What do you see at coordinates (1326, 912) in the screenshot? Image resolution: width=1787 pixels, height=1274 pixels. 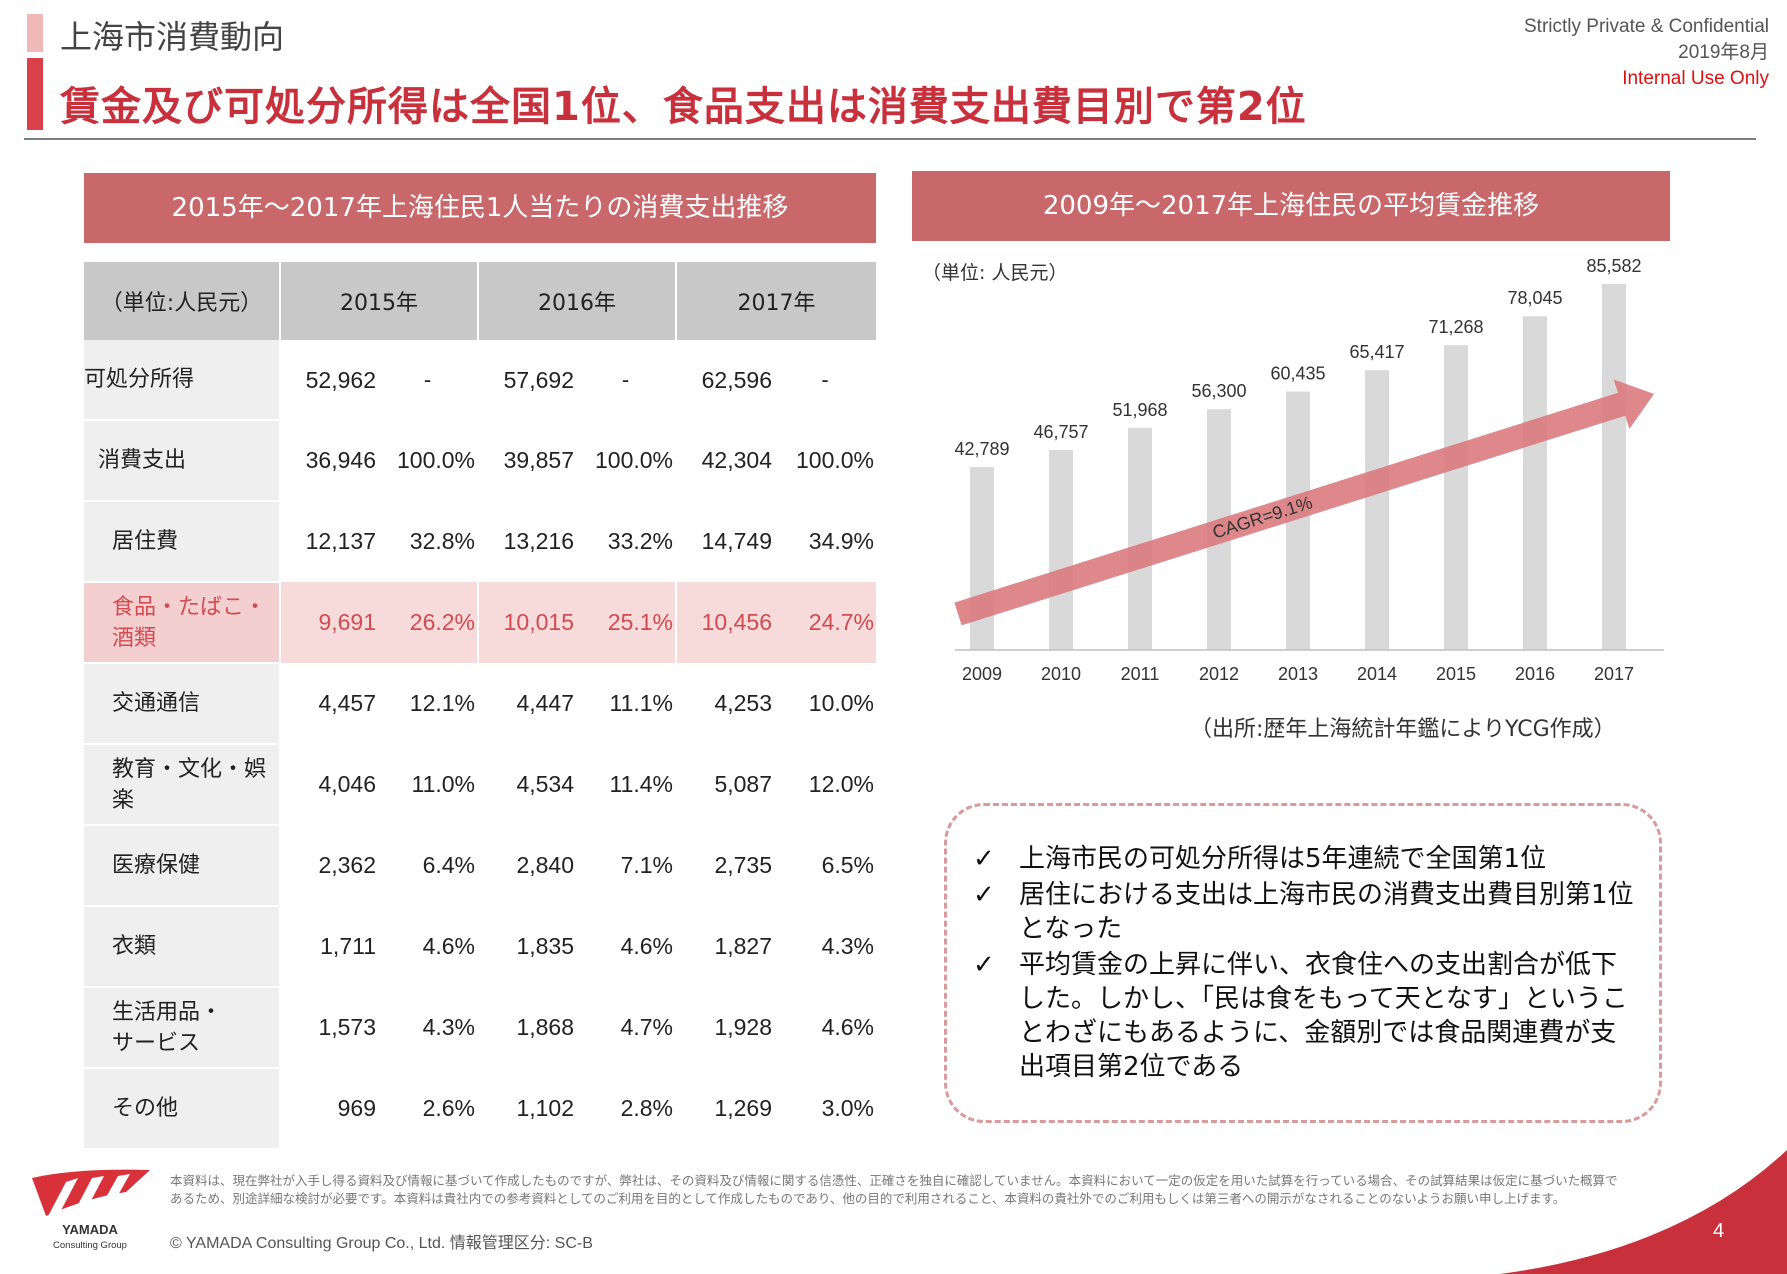 I see `bullet-text: 居住における支出は上海市民の消費支出費目別第1位となった` at bounding box center [1326, 912].